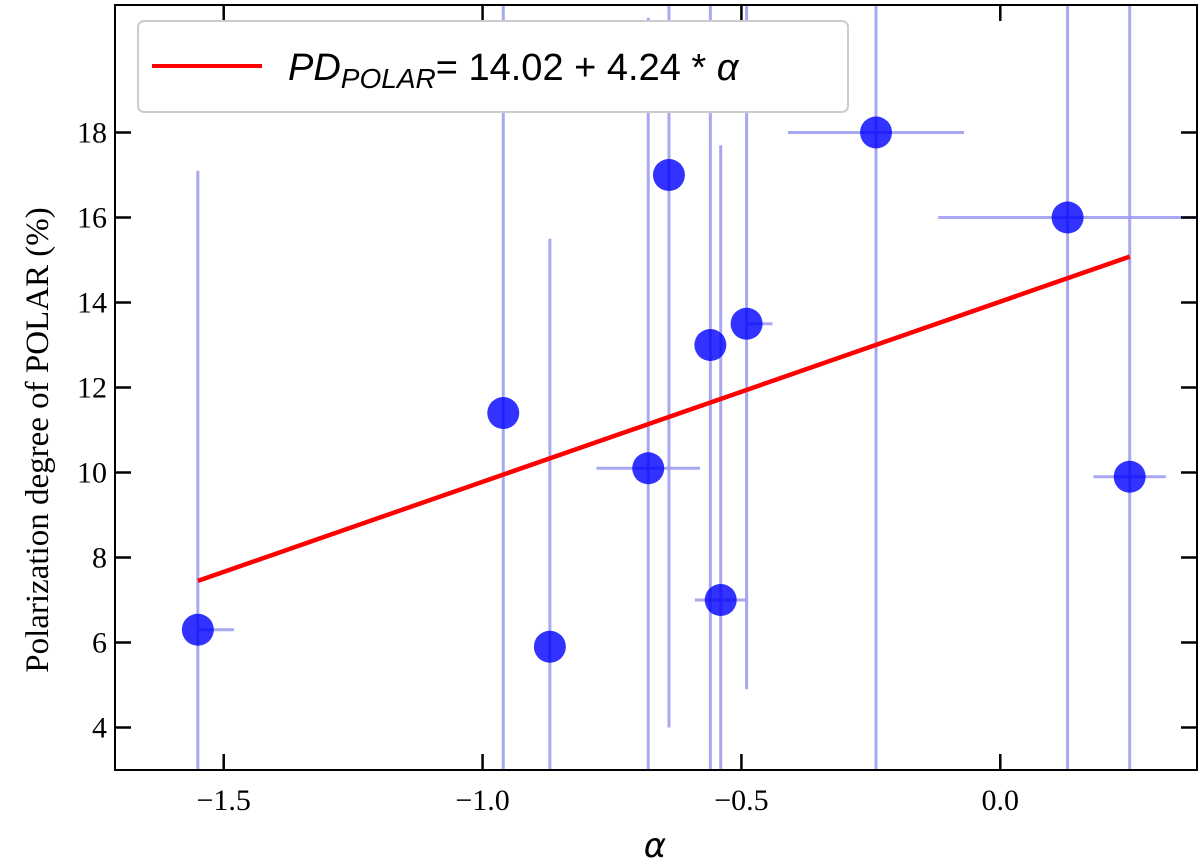  Describe the element at coordinates (92, 473) in the screenshot. I see `y-tick-label-3: 10` at that location.